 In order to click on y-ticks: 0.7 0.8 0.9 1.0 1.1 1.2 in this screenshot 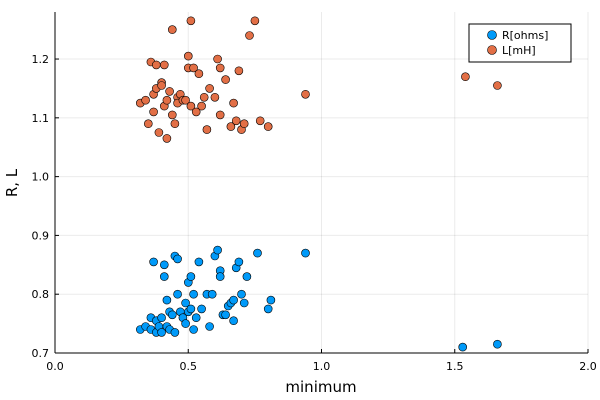, I will do `click(45, 206)`.